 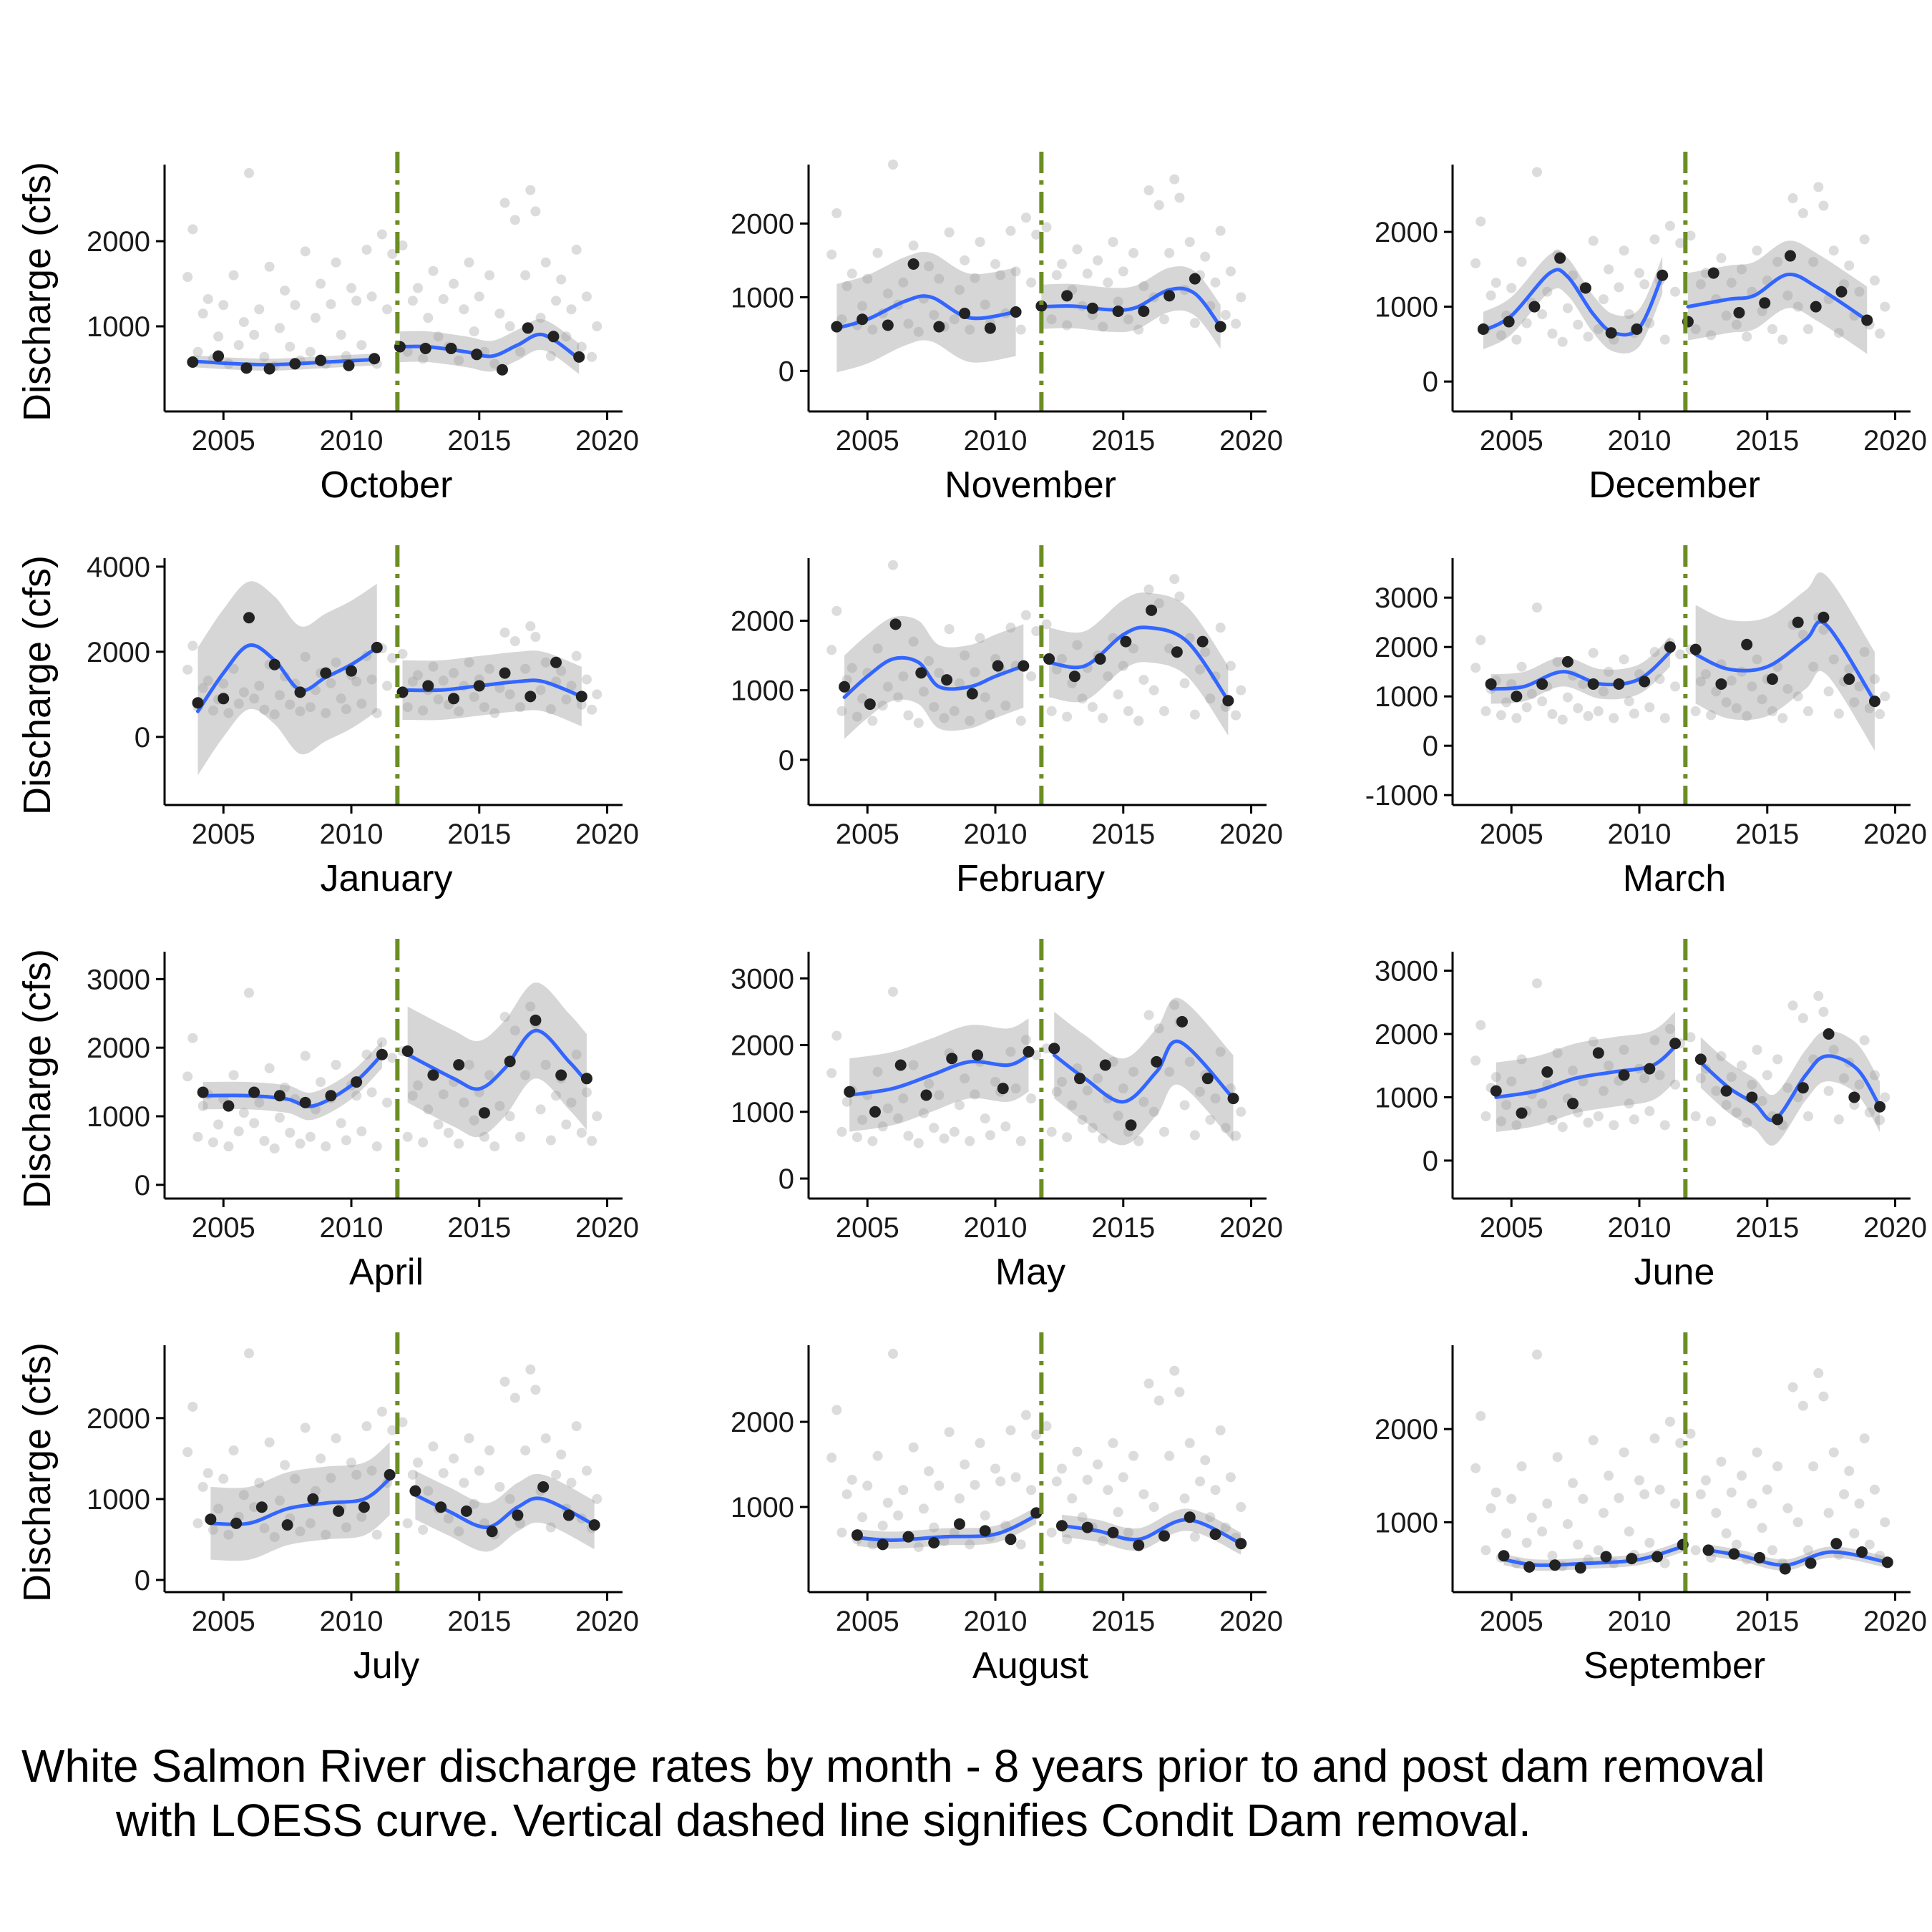 What do you see at coordinates (1007, 1116) in the screenshot?
I see `panel-may: 0 1000 2000 3000 2005 2010 2015 2020 May` at bounding box center [1007, 1116].